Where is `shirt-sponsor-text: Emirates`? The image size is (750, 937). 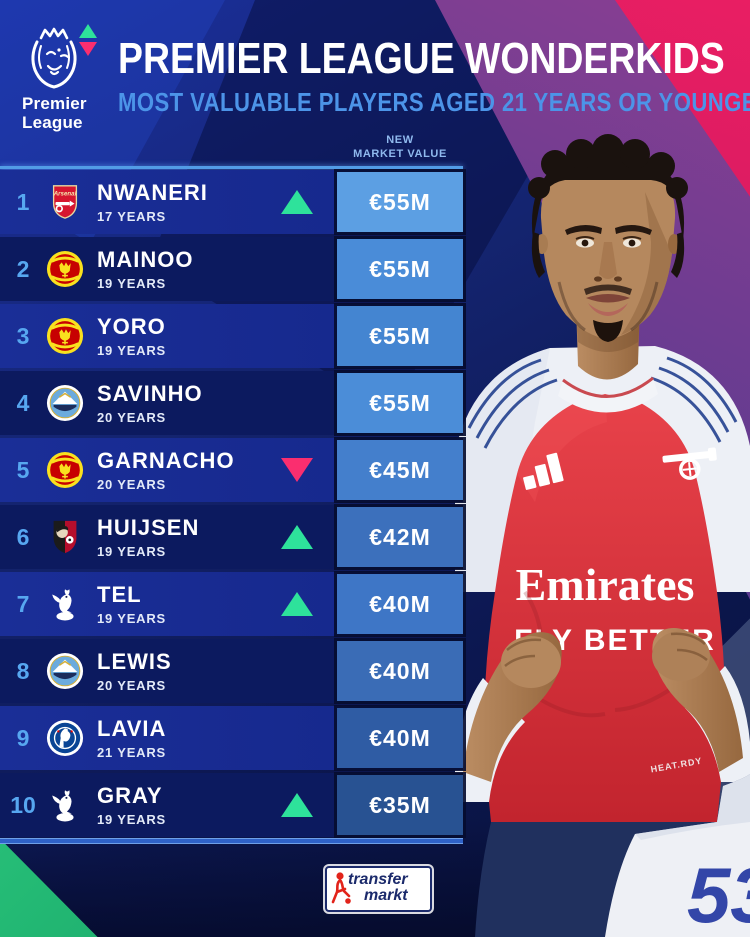
shirt-sponsor-text: Emirates is located at coordinates (605, 584).